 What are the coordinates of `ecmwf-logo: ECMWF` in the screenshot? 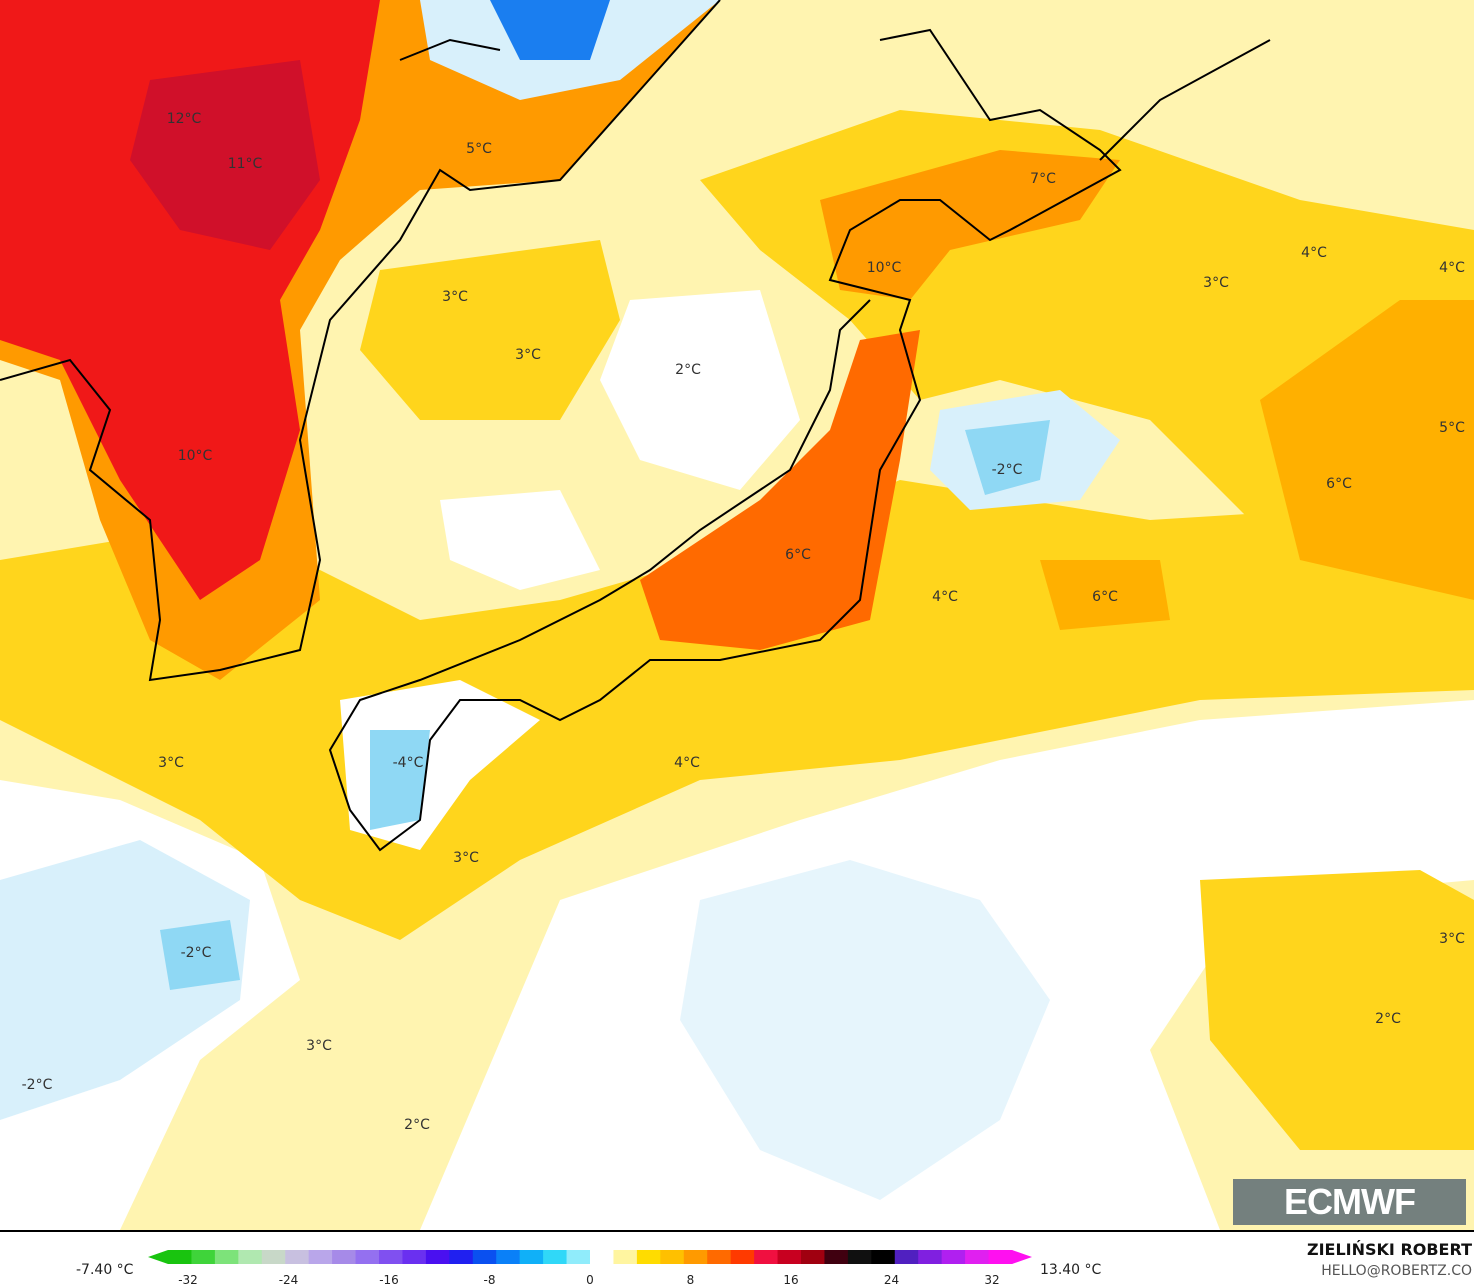 It's located at (1349, 1202).